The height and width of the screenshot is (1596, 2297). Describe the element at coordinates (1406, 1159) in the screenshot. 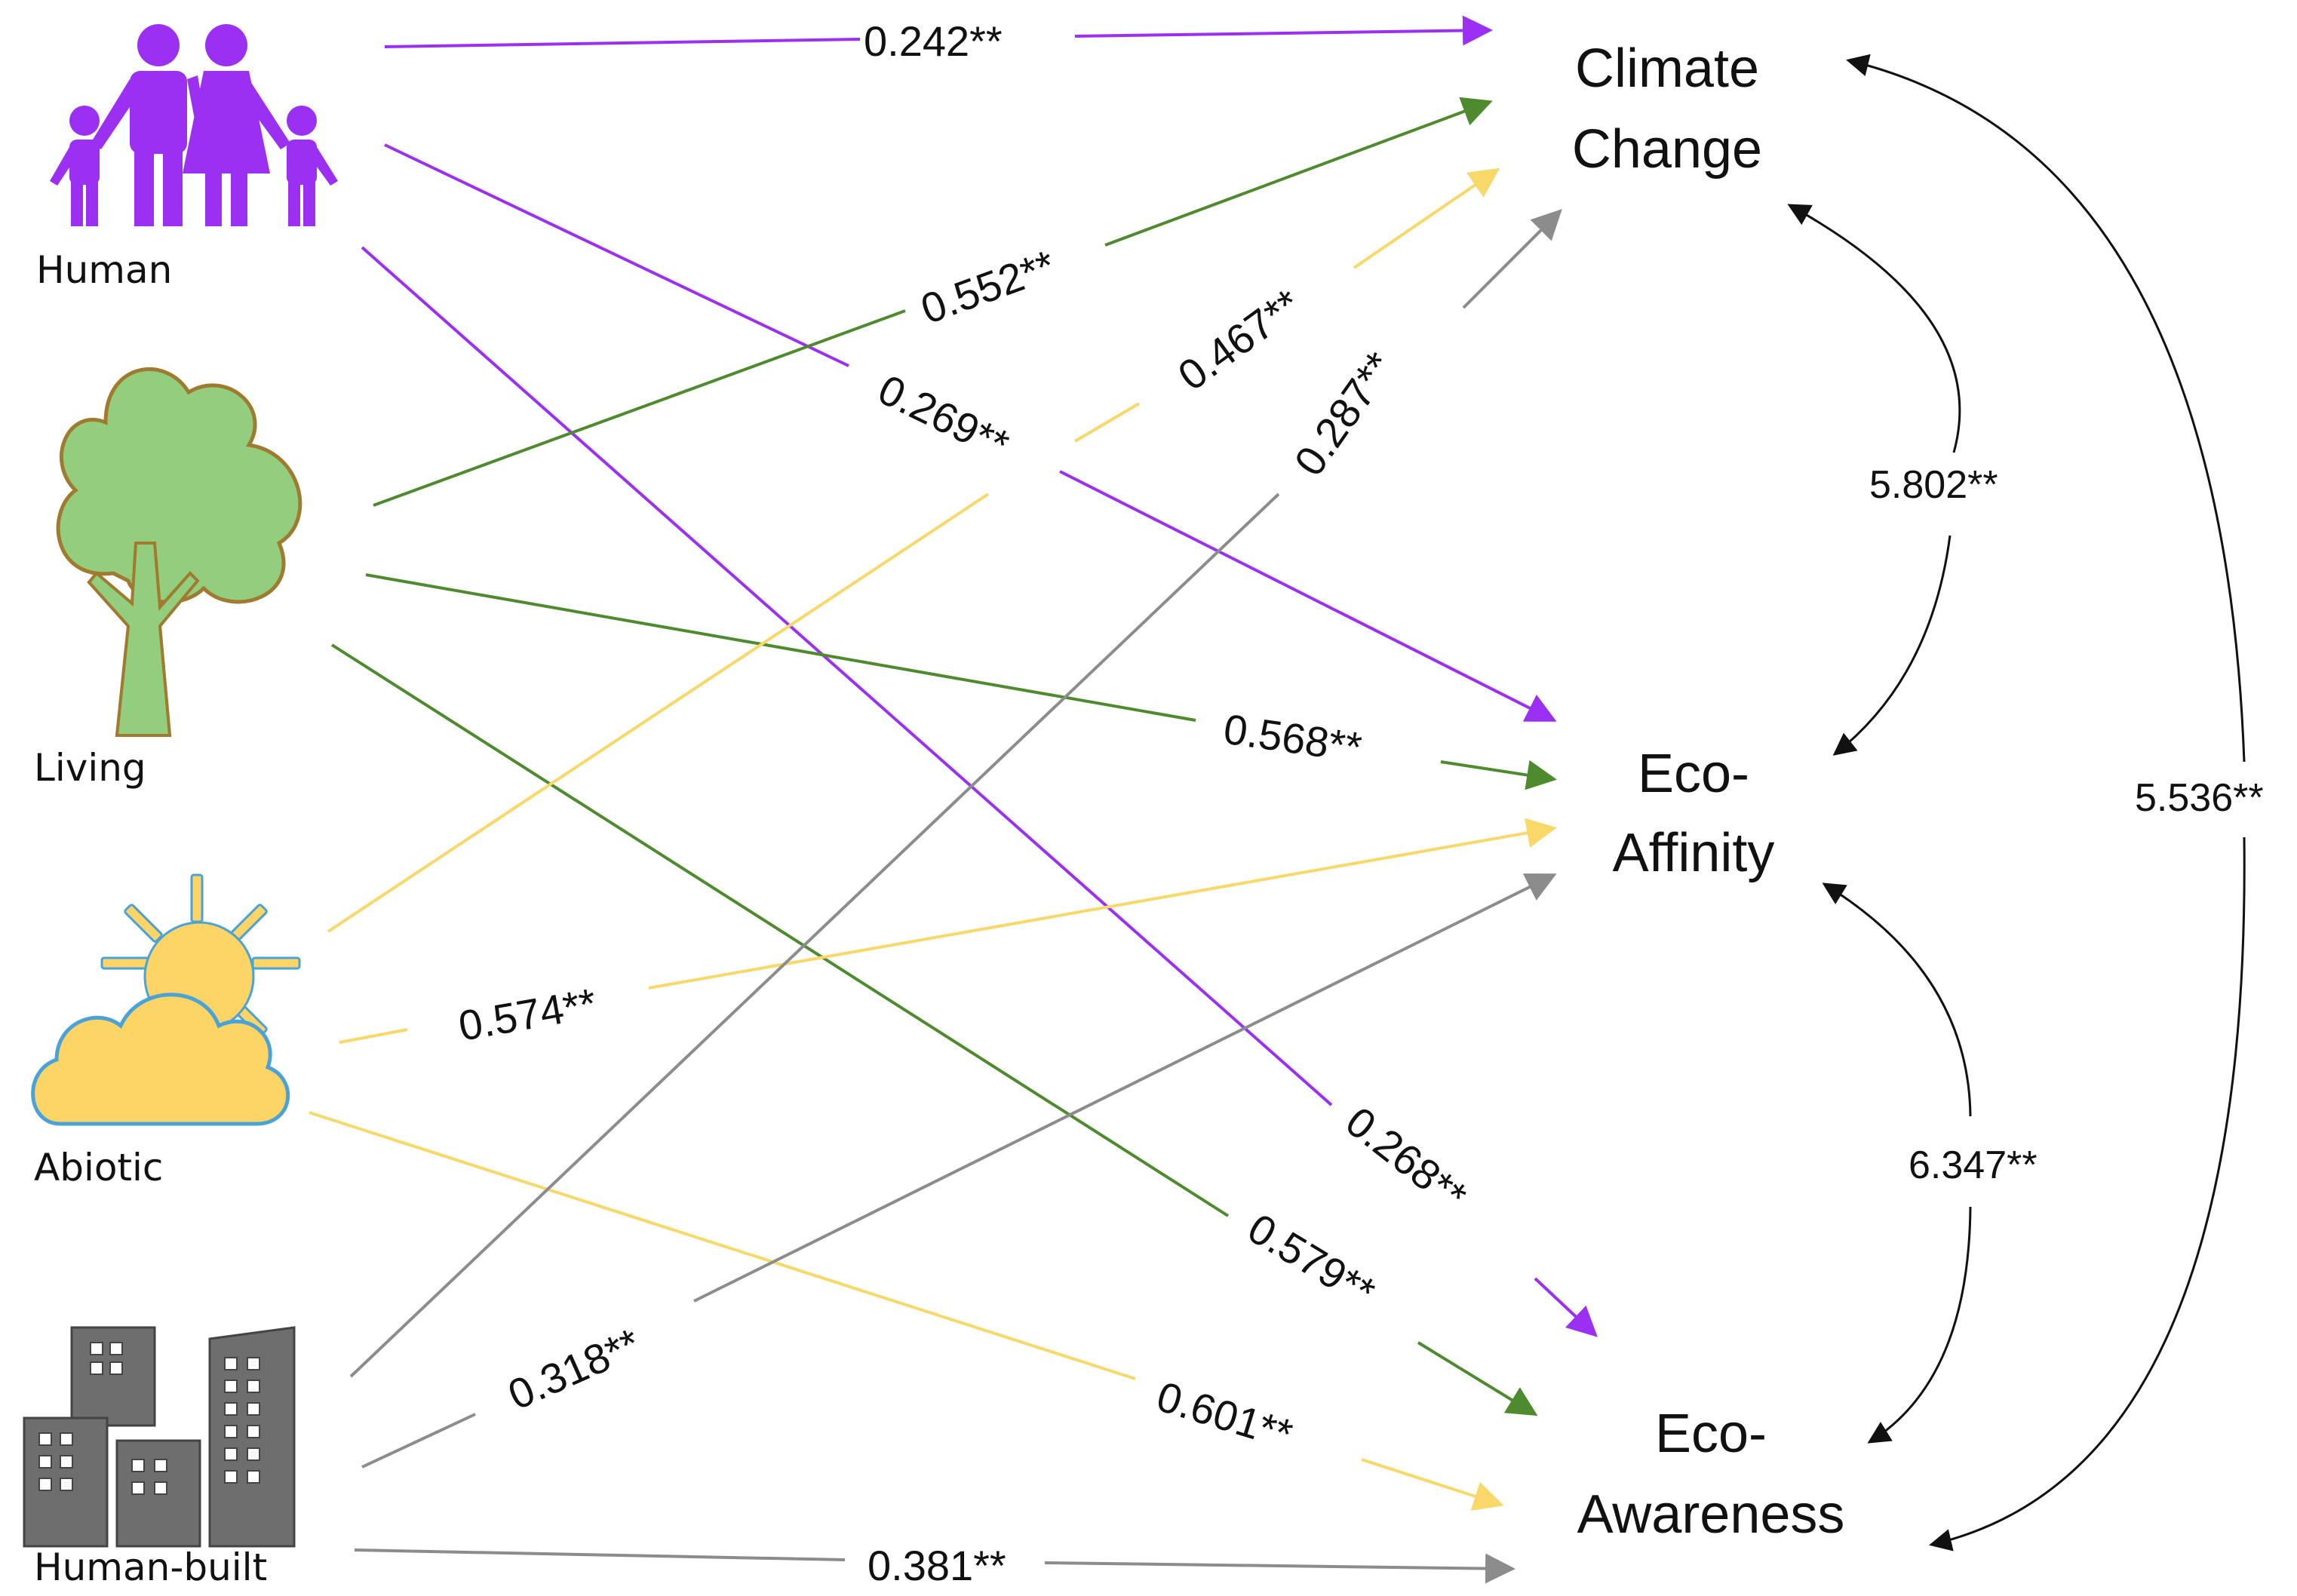

I see `coef-human-awareness: 0.268**` at that location.